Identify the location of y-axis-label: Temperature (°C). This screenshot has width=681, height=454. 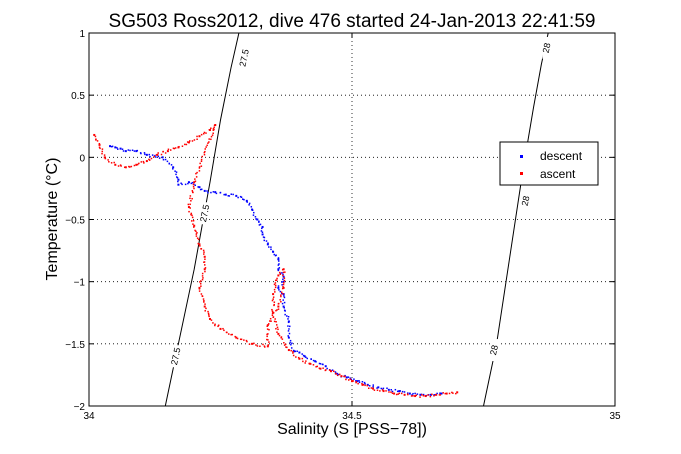
(52, 219).